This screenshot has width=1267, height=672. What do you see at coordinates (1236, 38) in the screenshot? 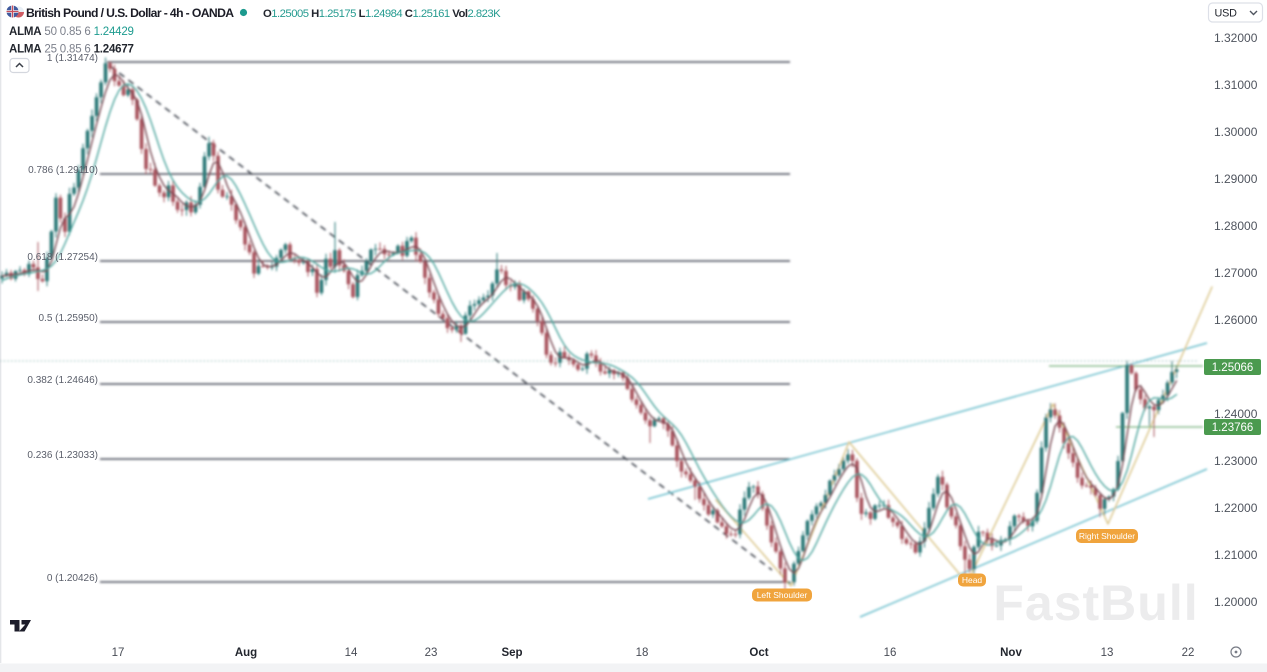
I see `svg-text: 1.32000` at bounding box center [1236, 38].